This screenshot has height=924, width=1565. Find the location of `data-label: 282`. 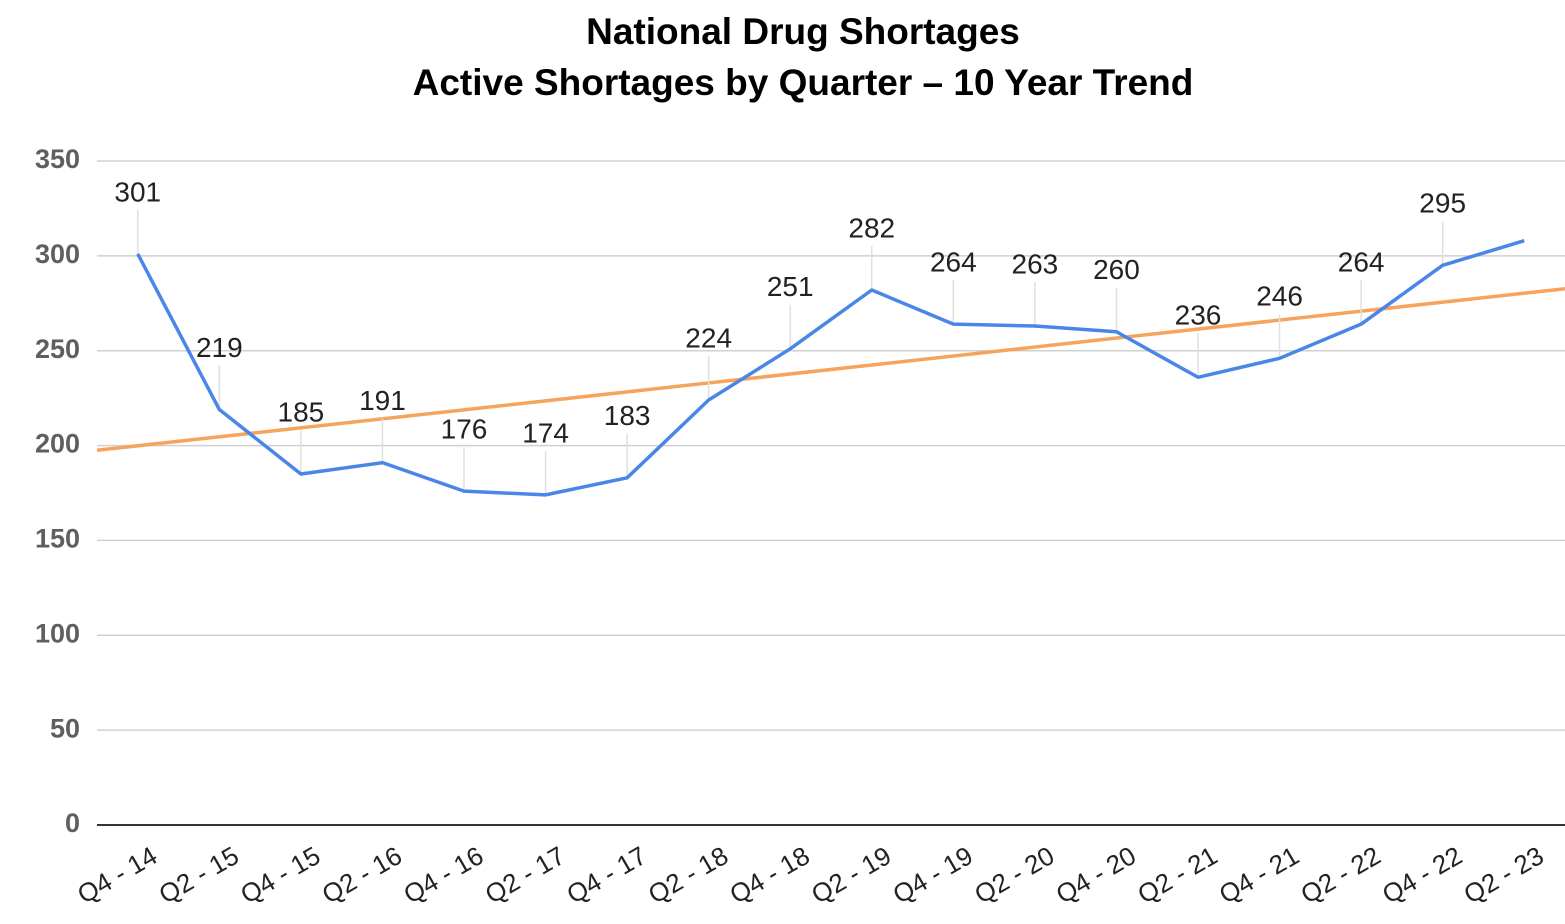

data-label: 282 is located at coordinates (871, 227).